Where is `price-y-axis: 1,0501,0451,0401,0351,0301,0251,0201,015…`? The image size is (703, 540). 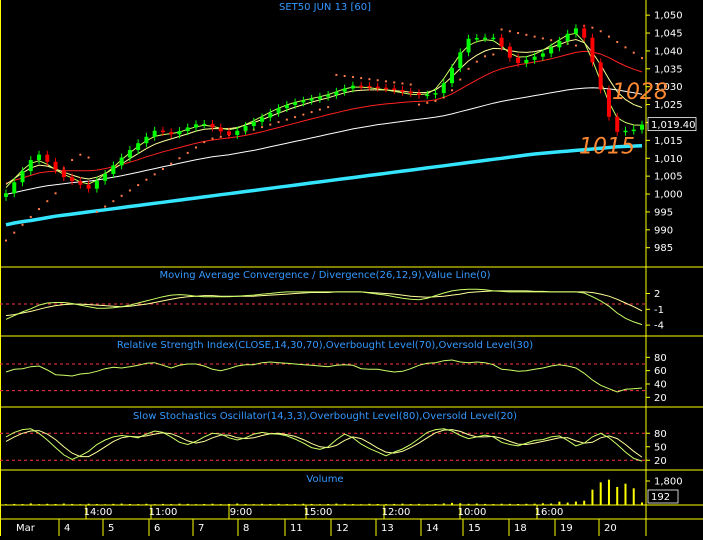 price-y-axis: 1,0501,0451,0401,0351,0301,0251,0201,015… is located at coordinates (664, 132).